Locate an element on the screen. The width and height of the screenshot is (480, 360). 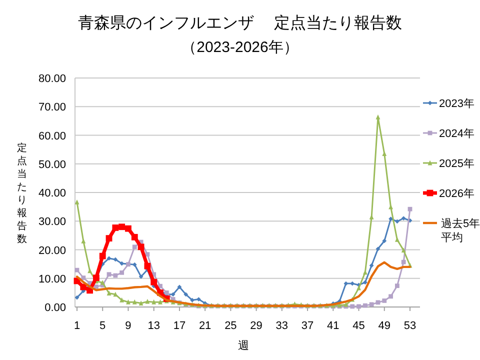
x-tick-label: 17 is located at coordinates (179, 326).